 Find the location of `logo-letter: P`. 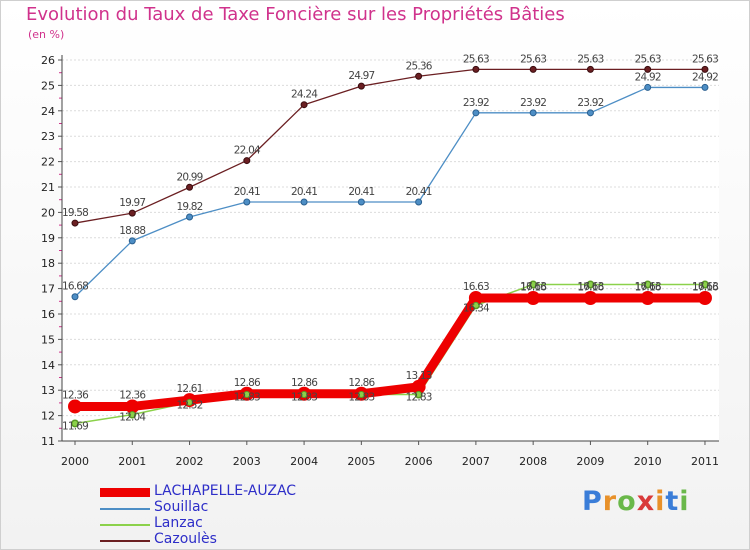

logo-letter: P is located at coordinates (592, 501).